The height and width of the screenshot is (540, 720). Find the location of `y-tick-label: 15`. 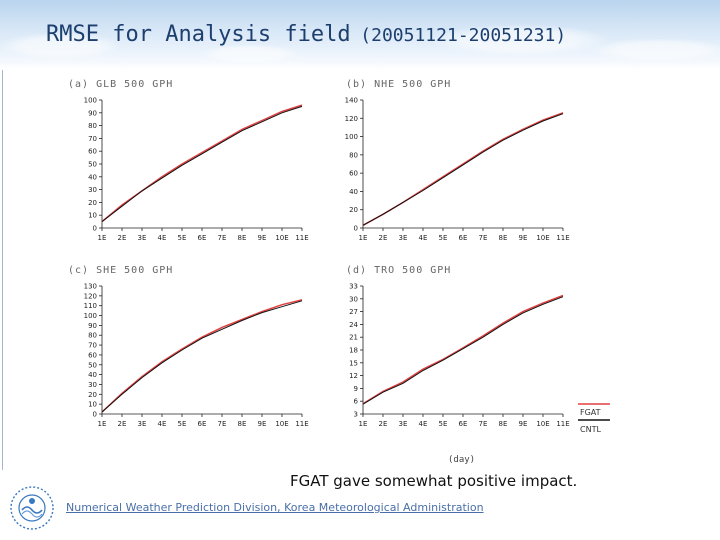

y-tick-label: 15 is located at coordinates (353, 363).